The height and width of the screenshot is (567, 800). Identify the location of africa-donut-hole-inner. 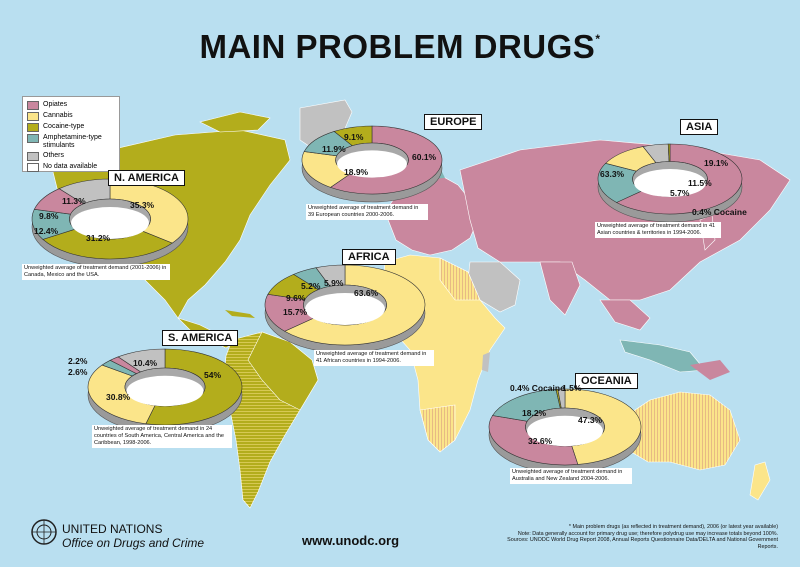
(345, 309).